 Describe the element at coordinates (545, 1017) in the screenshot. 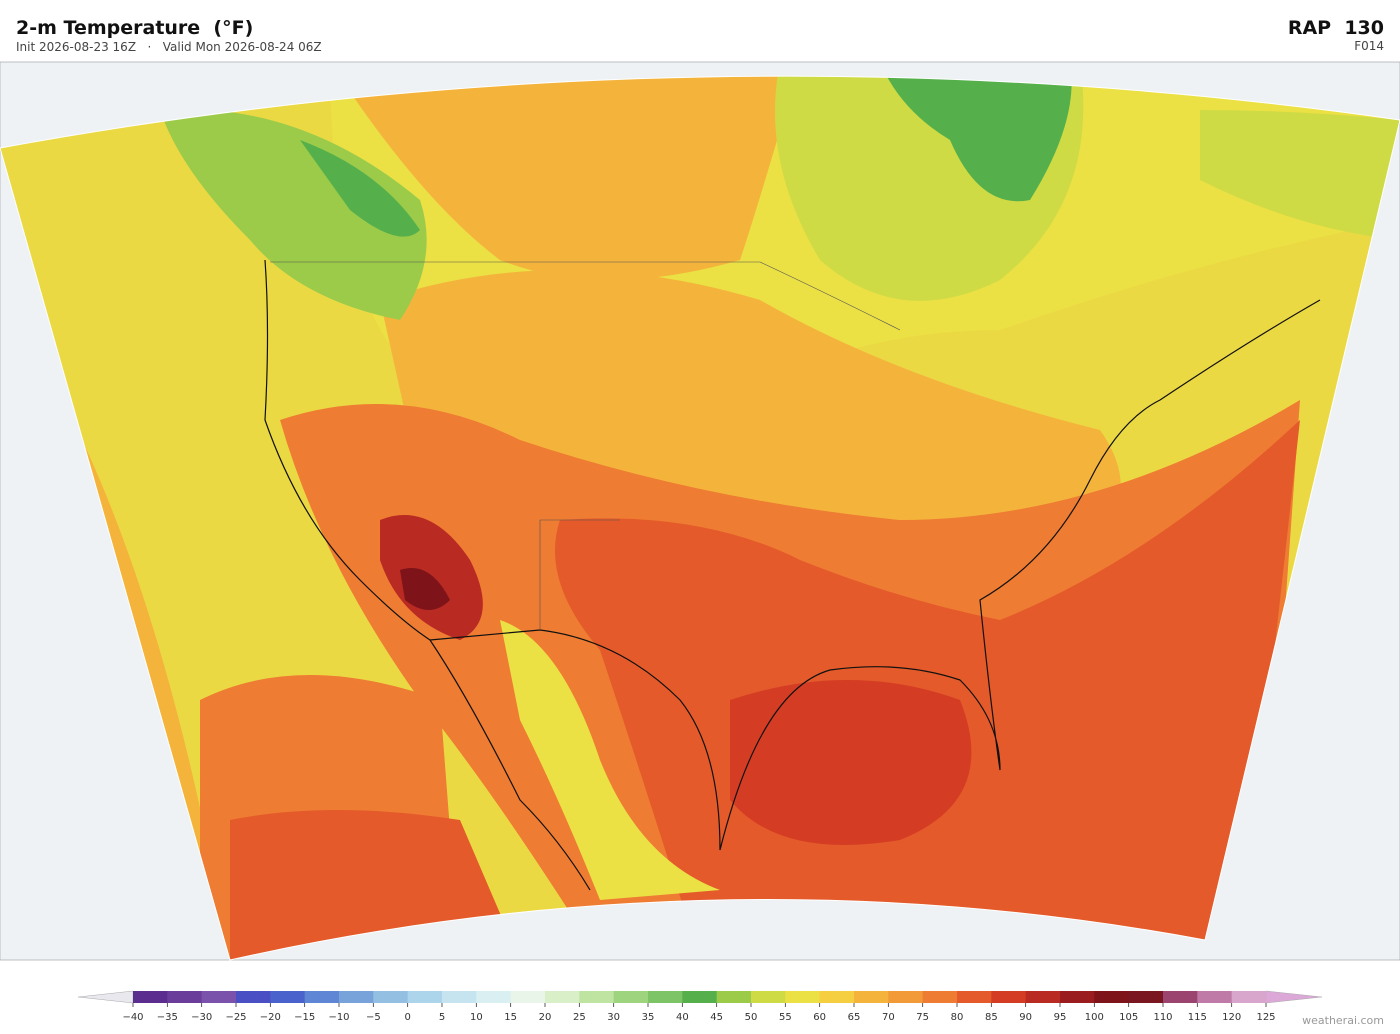

I see `colorbar-tick-label: 20` at that location.